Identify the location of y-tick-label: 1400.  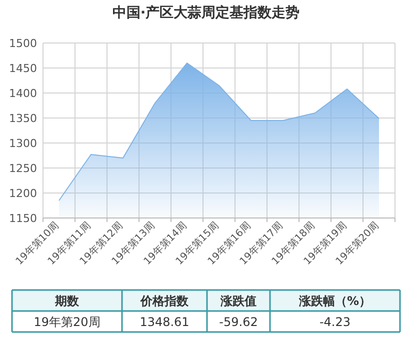
(23, 93).